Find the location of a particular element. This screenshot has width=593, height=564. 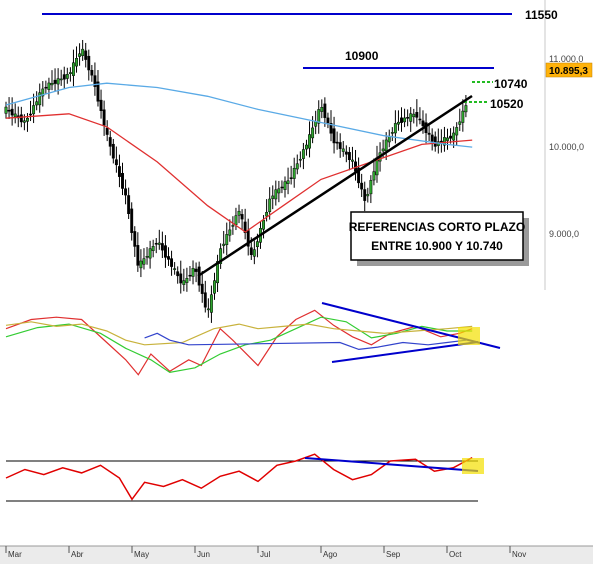

y-tick-label-10000: 10.000,0 is located at coordinates (566, 147).